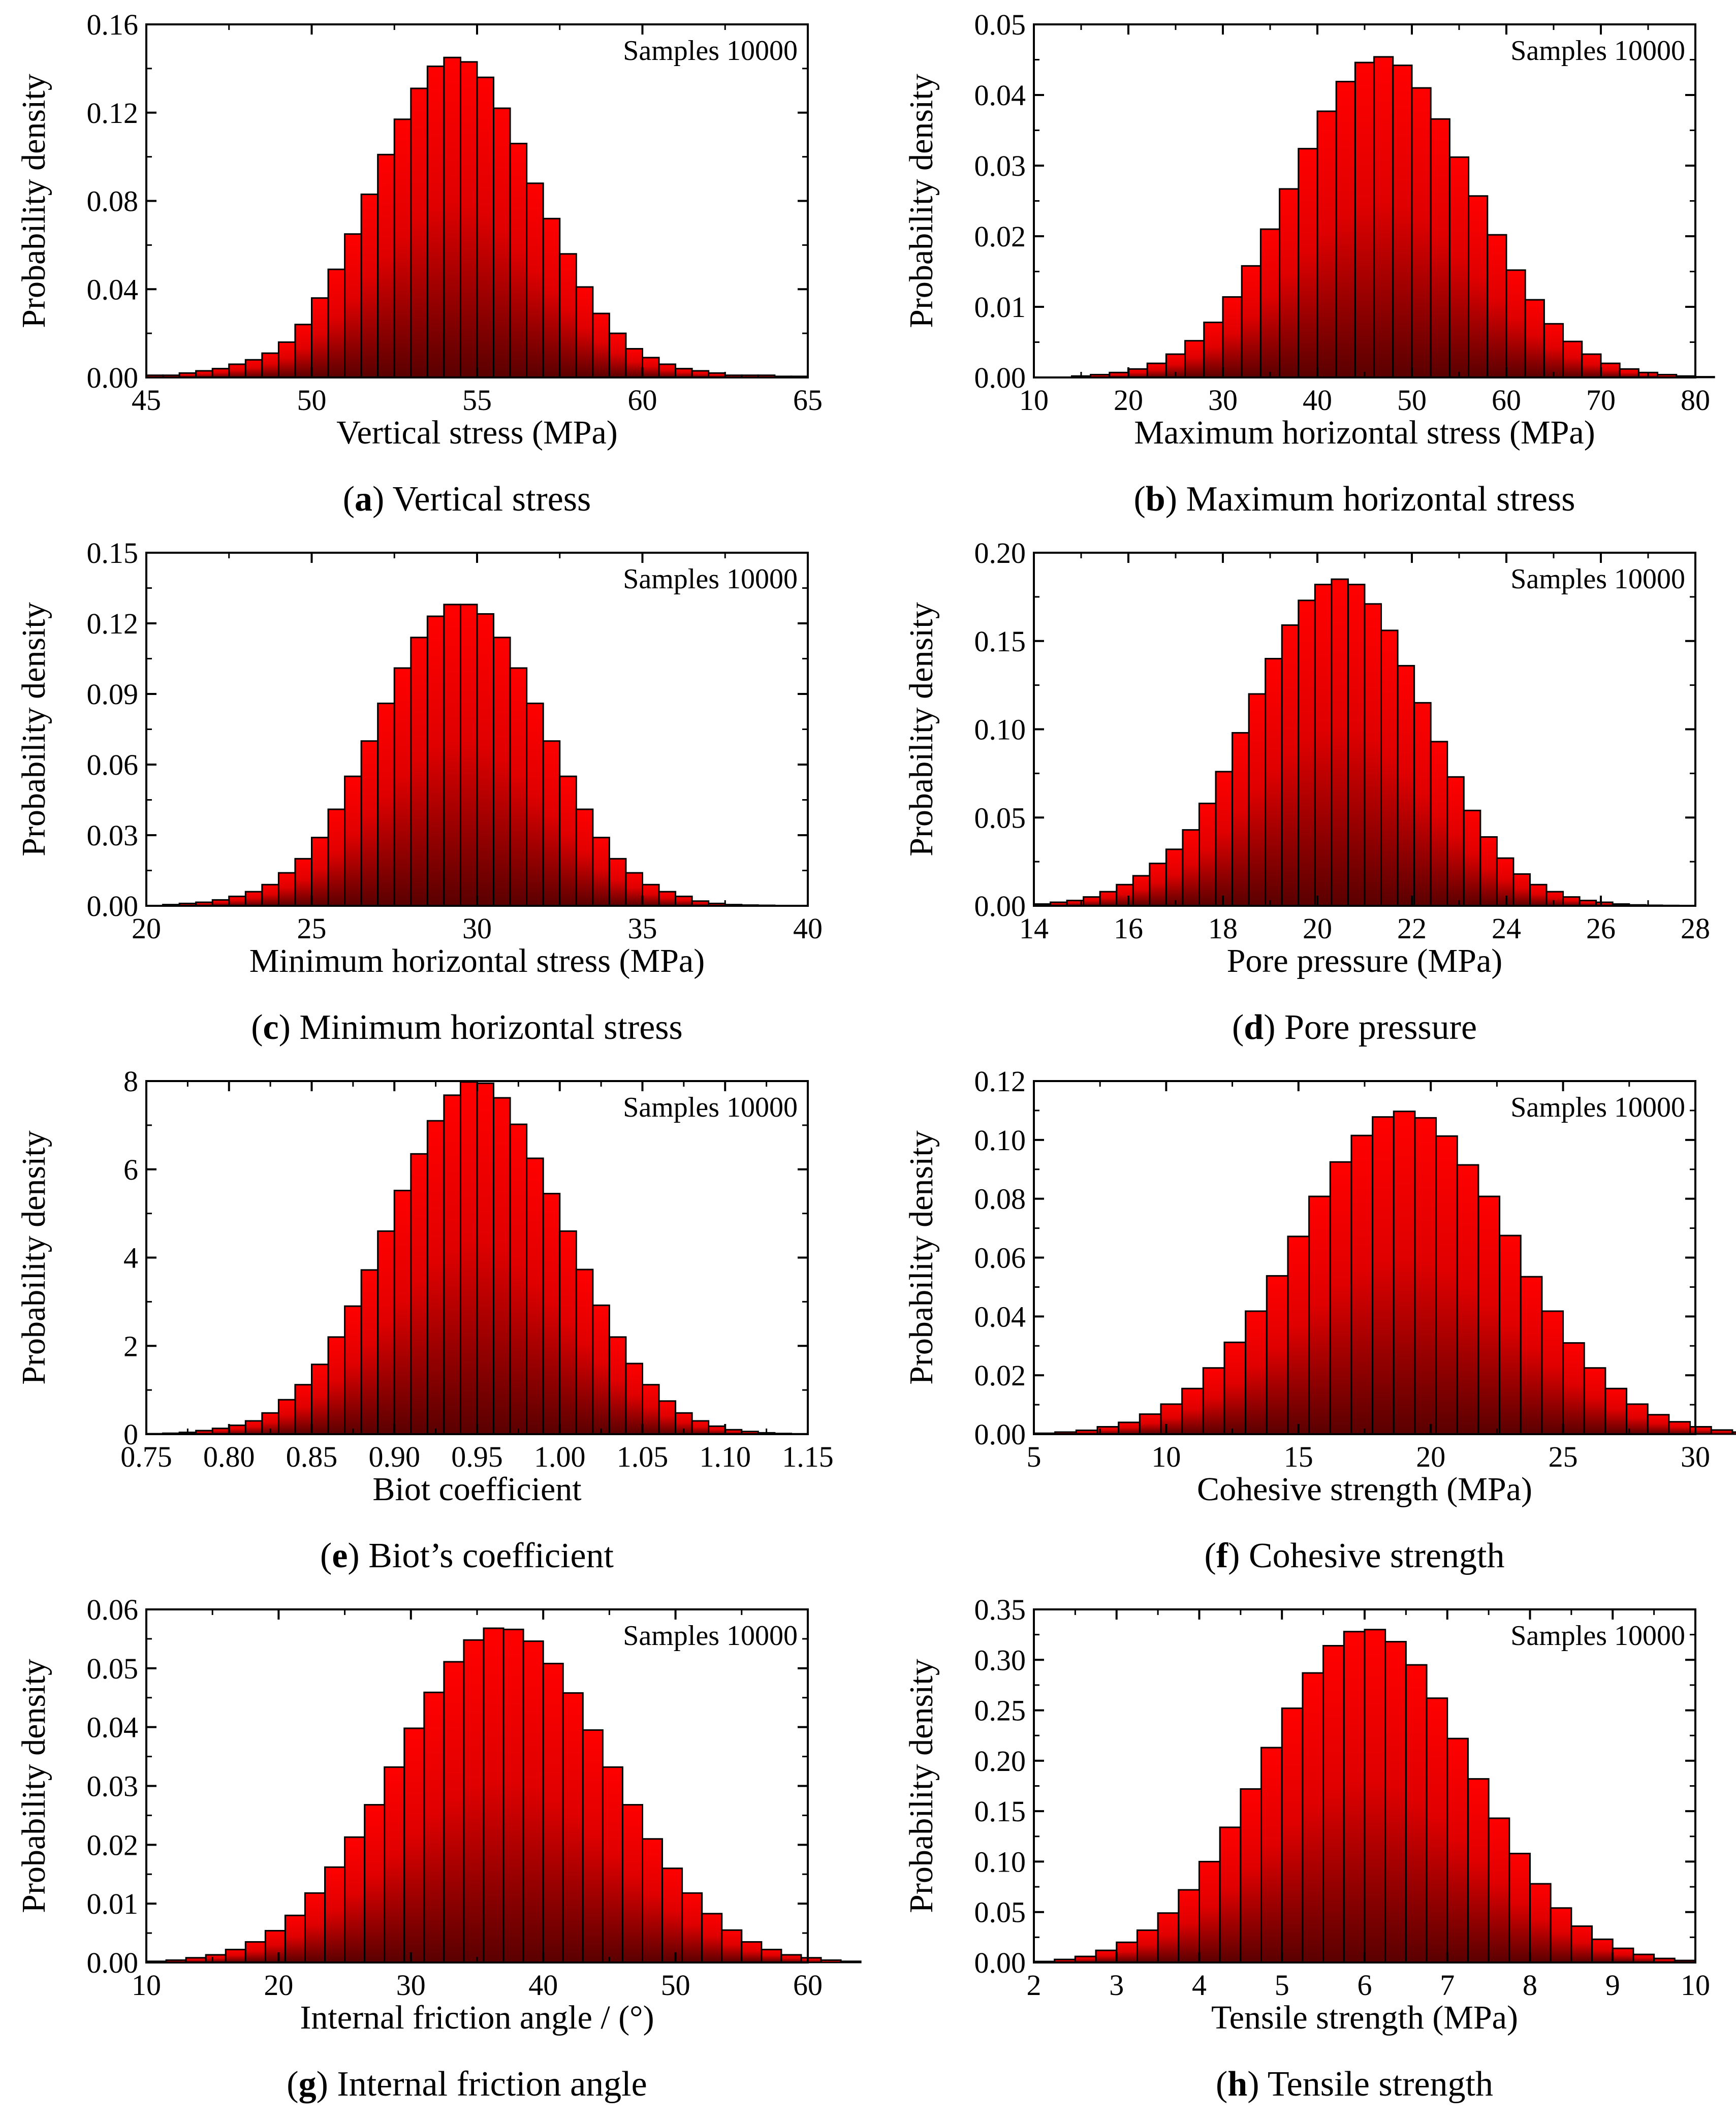  I want to click on x-tick-label: 20, so click(1317, 928).